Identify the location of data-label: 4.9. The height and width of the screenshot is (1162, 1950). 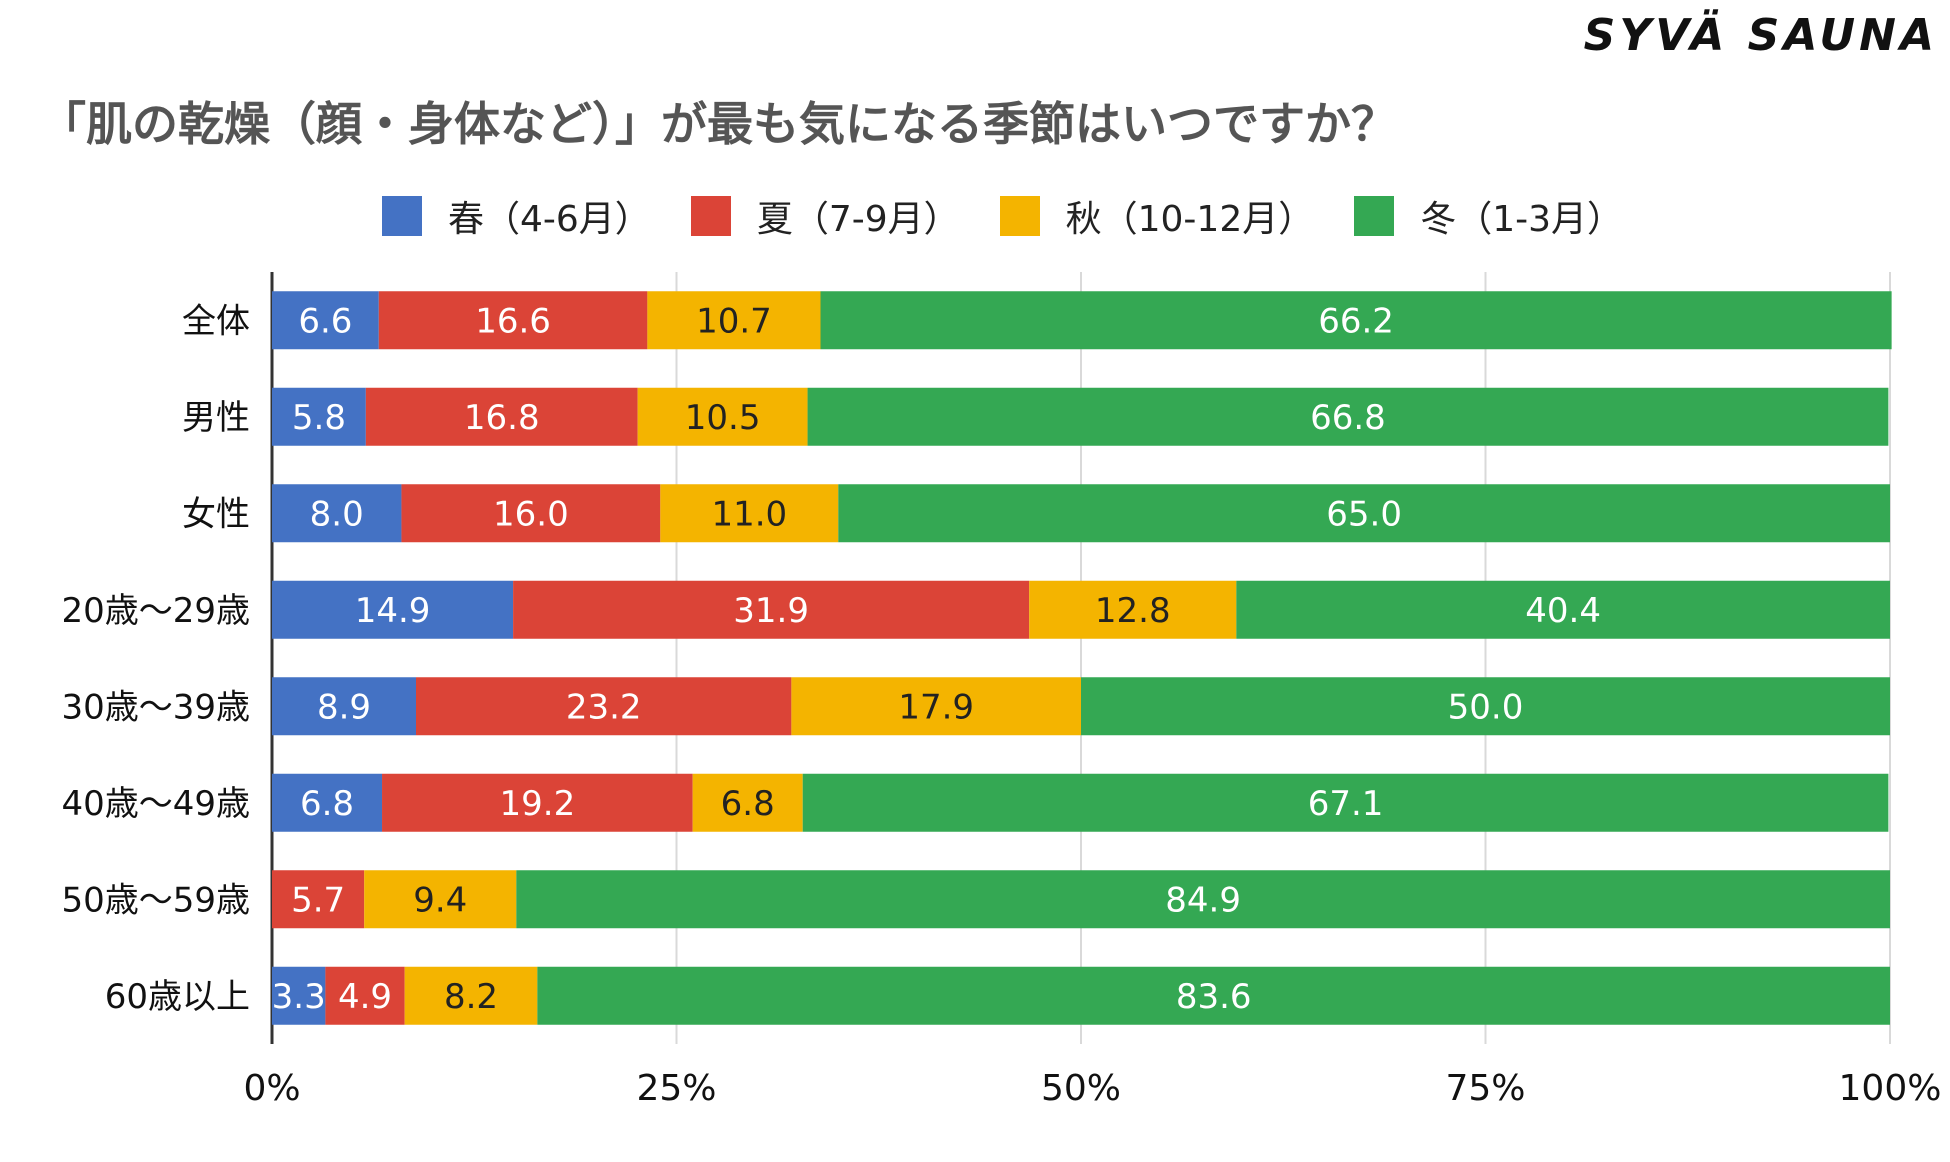
(365, 997).